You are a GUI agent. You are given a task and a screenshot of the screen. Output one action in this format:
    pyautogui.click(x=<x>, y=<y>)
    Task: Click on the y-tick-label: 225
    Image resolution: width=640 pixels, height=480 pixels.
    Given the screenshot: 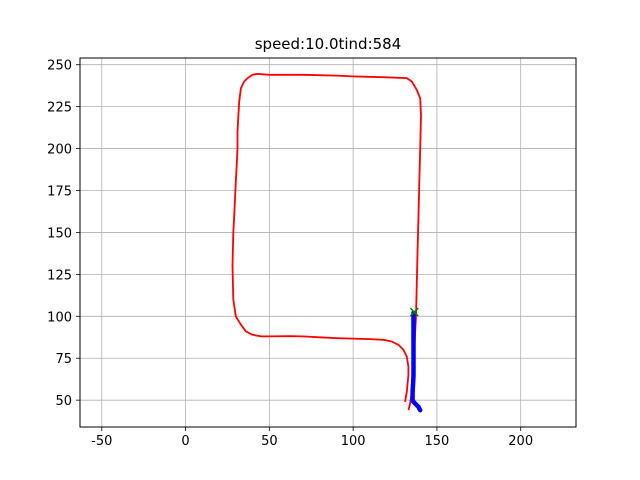 What is the action you would take?
    pyautogui.click(x=59, y=108)
    